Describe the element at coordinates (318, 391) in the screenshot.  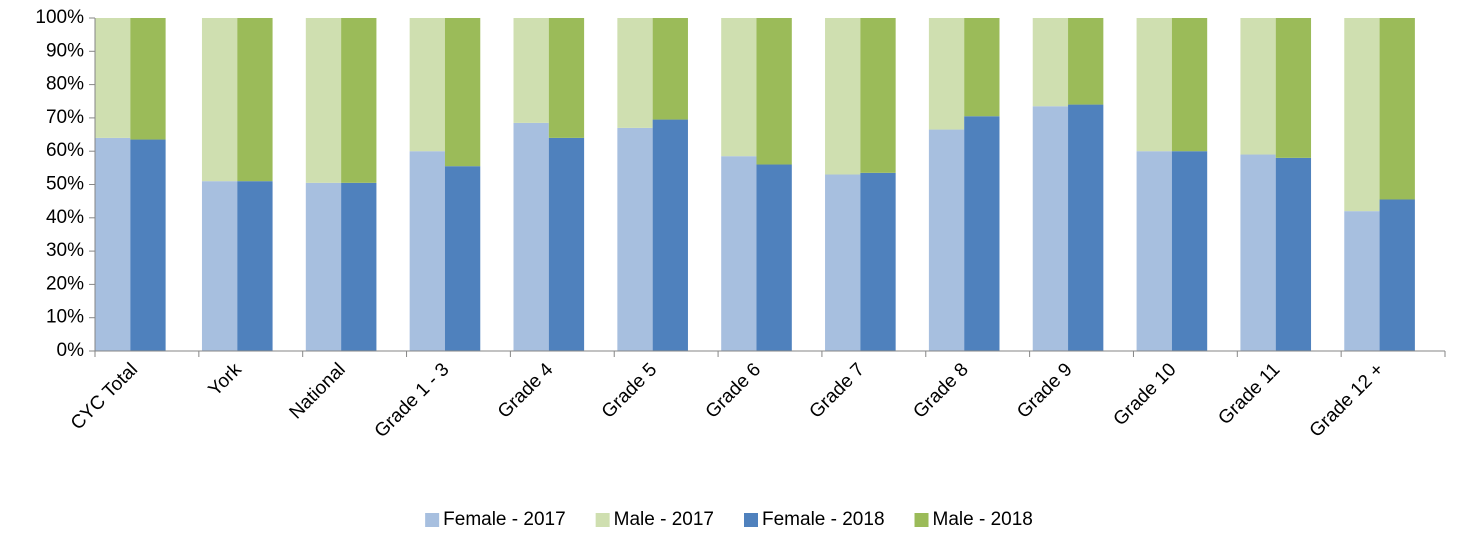
I see `x-tick-label: National` at that location.